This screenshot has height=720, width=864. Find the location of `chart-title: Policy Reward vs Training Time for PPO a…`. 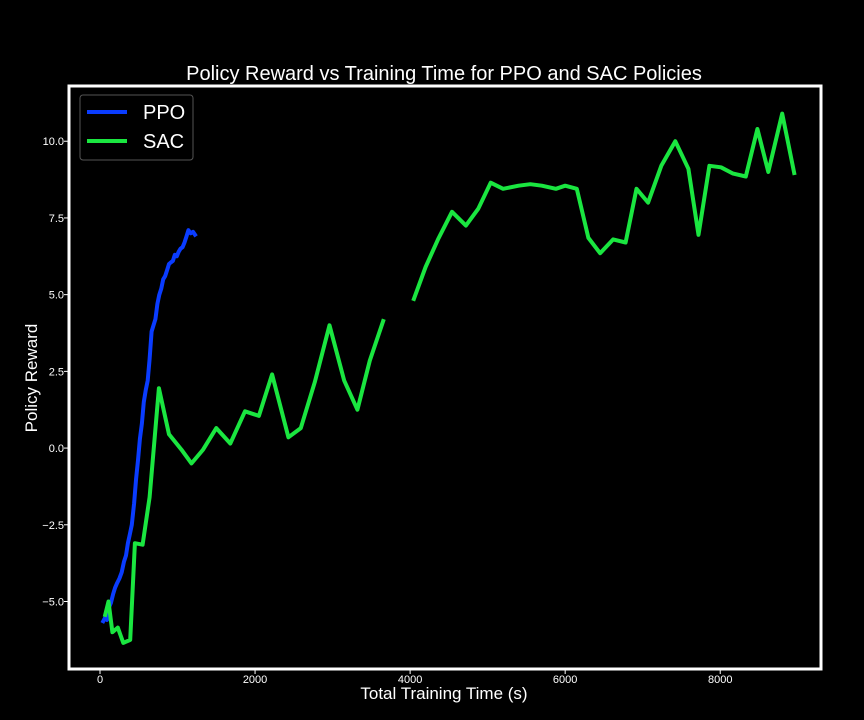

chart-title: Policy Reward vs Training Time for PPO a… is located at coordinates (444, 74).